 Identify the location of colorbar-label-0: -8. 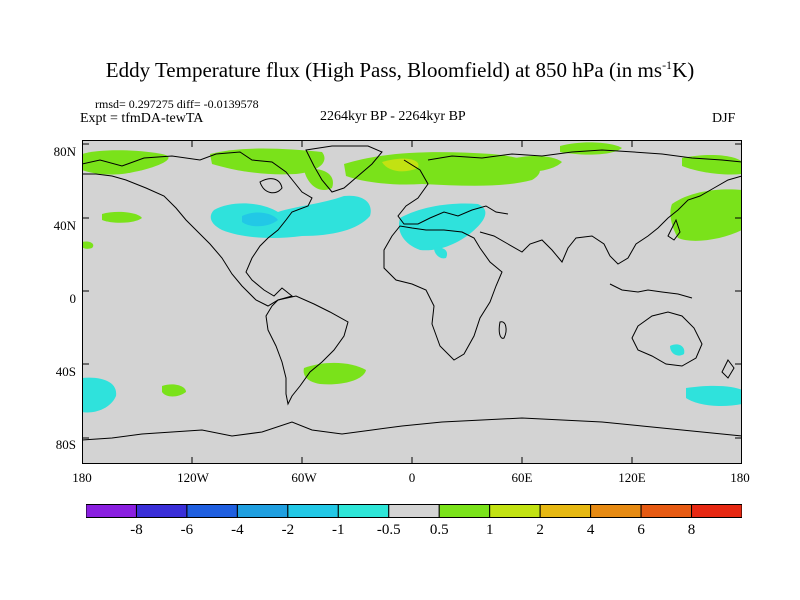
(136, 530).